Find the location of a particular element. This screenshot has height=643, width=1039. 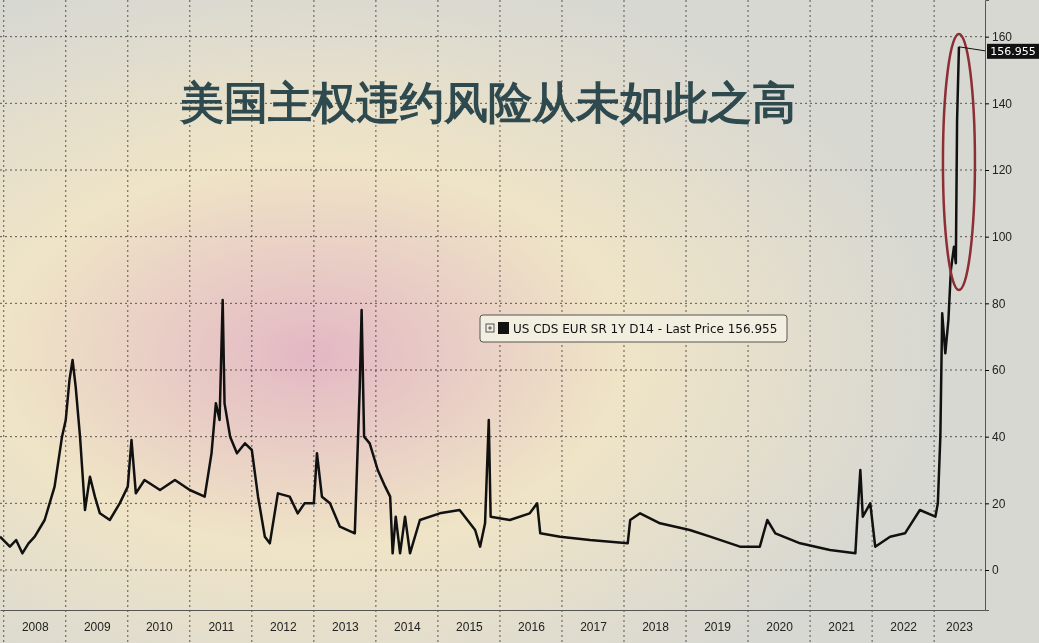

x-tick-label: 2022 is located at coordinates (904, 626).